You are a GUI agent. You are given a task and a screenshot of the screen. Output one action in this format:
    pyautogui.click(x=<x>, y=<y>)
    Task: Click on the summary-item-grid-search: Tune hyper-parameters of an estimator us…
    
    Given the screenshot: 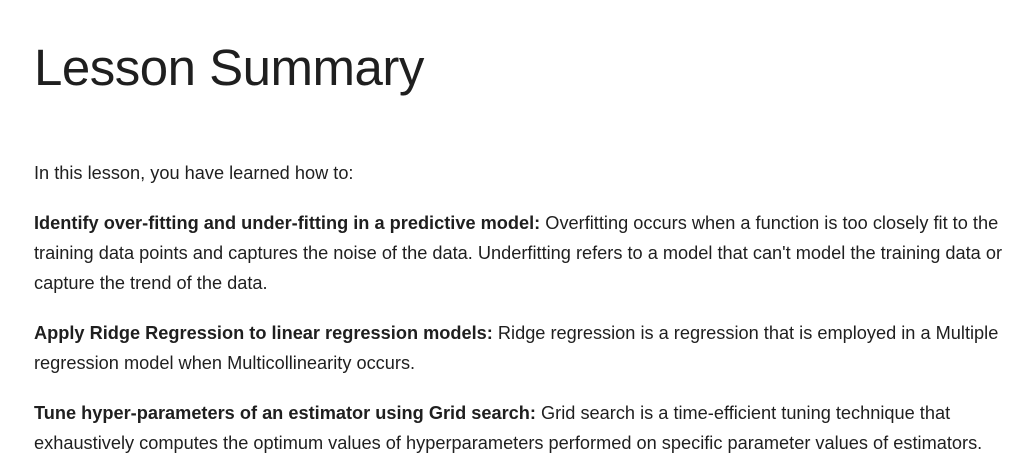 What is the action you would take?
    pyautogui.click(x=529, y=428)
    